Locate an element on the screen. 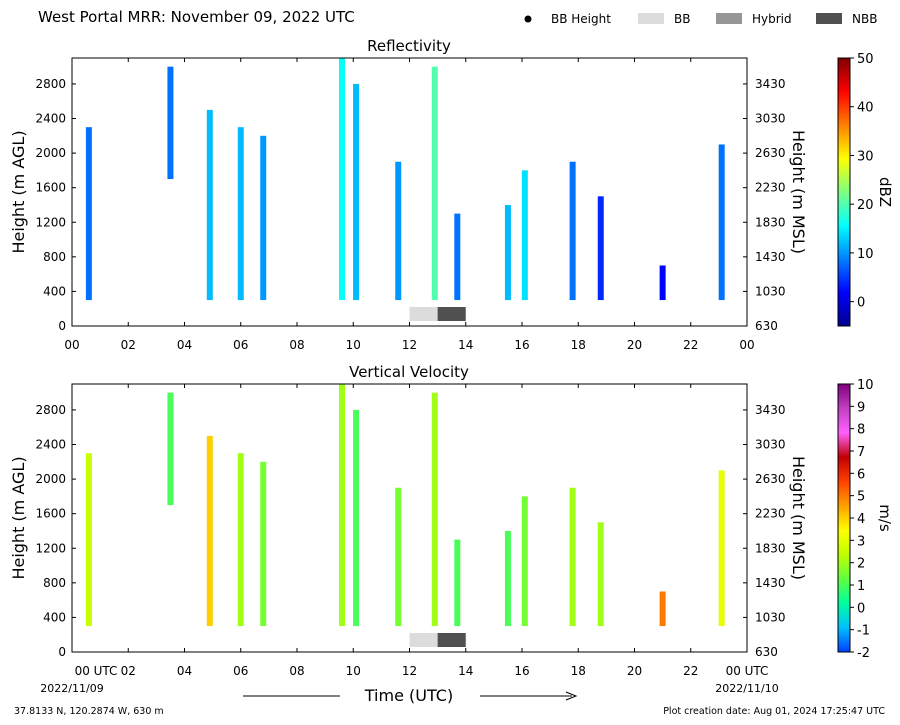 The height and width of the screenshot is (725, 900). colorbar-tick-label: -1 is located at coordinates (863, 631).